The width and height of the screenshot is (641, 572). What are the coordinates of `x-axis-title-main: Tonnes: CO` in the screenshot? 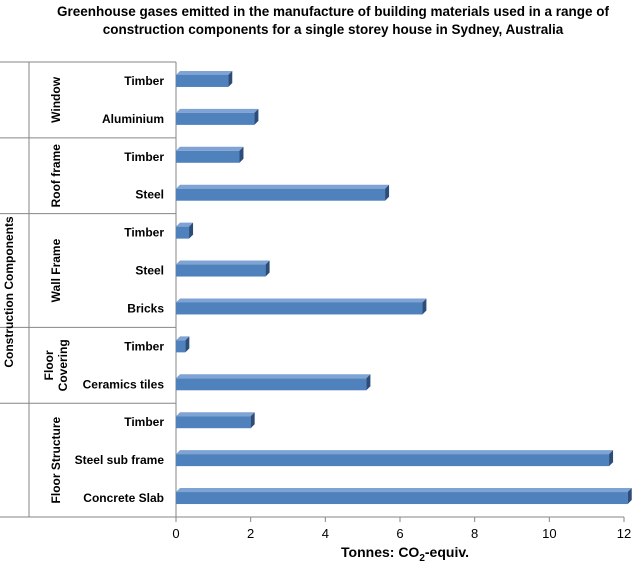 It's located at (380, 552).